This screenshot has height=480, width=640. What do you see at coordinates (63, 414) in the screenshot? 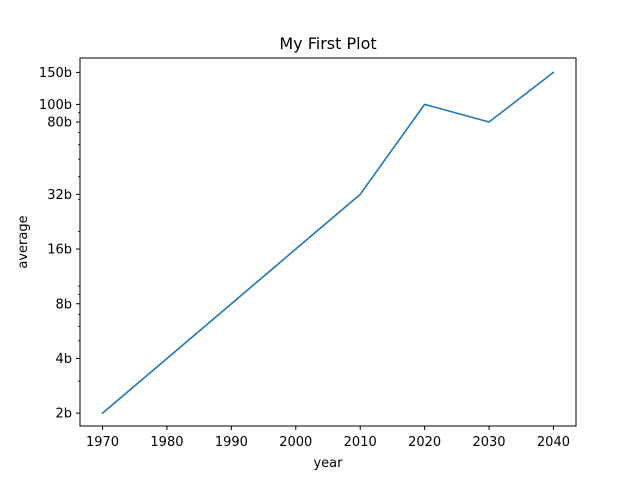
I see `y-tick-label: 2b` at bounding box center [63, 414].